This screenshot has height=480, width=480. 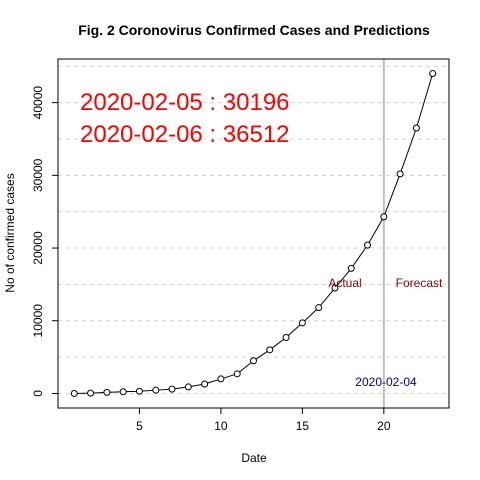 I want to click on annotation-line-2: 2020-02-06 : 36512, so click(x=185, y=134).